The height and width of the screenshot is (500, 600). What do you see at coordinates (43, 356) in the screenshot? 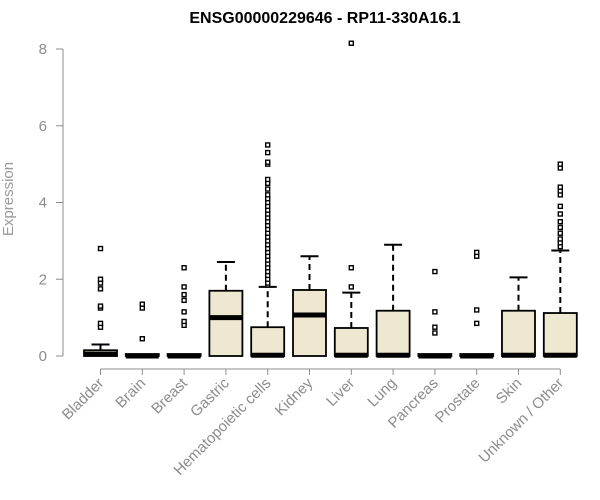
I see `y-tick-label: 0` at bounding box center [43, 356].